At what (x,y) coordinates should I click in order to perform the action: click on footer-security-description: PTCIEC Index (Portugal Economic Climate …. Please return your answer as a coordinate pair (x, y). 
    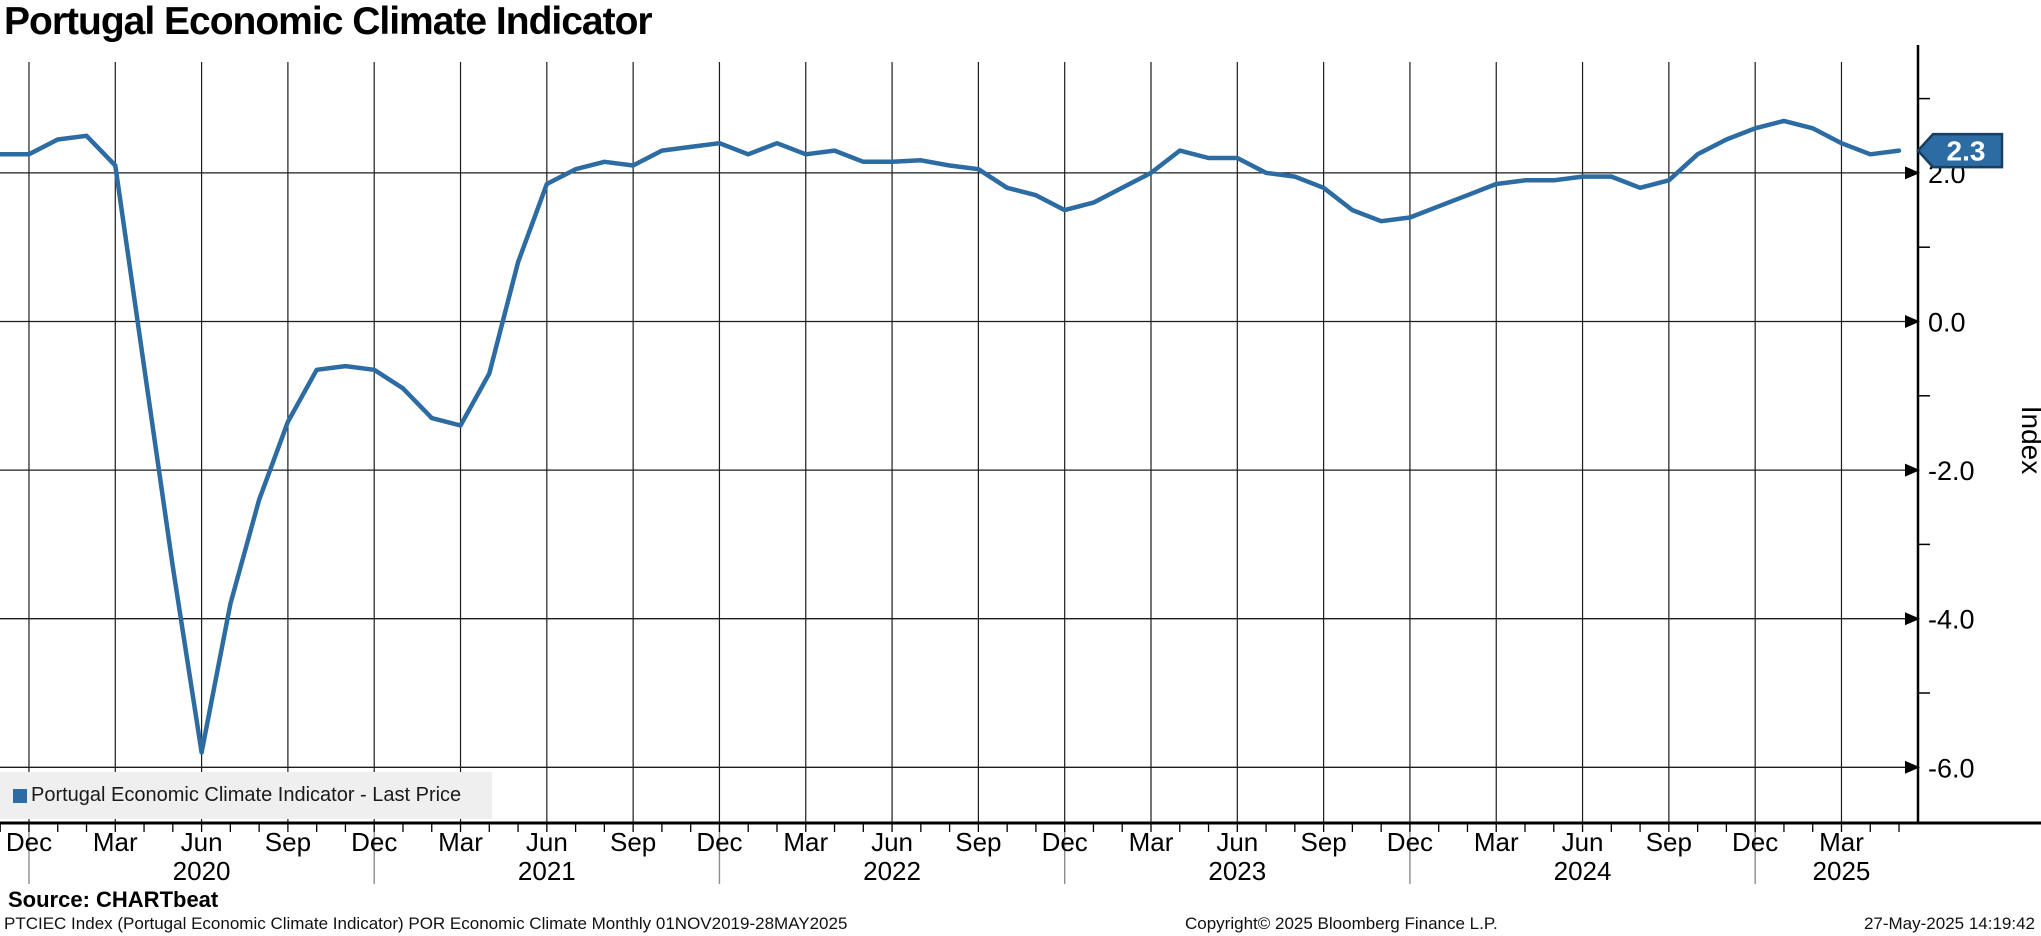
    Looking at the image, I should click on (426, 923).